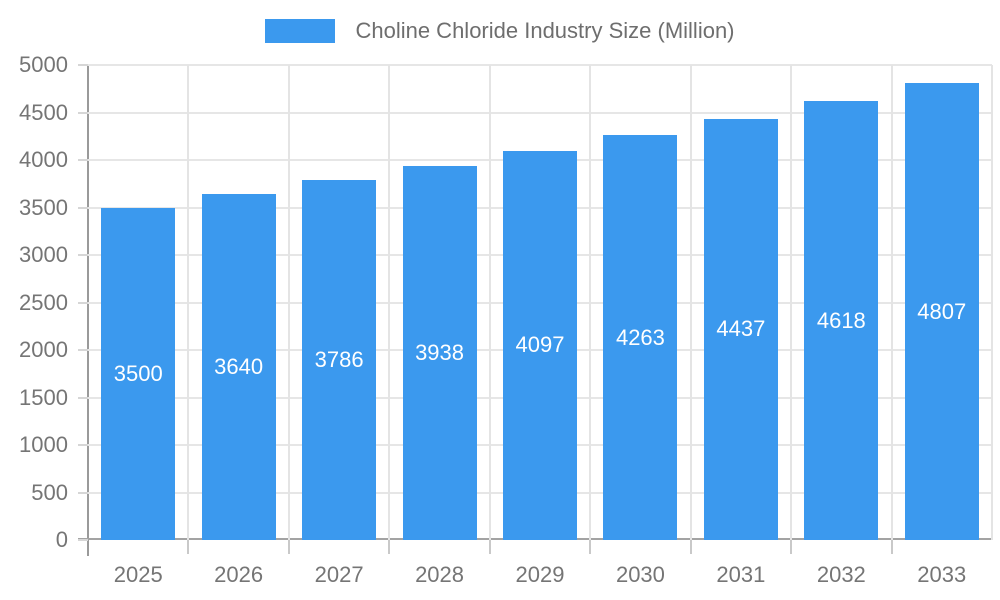 The image size is (1000, 600). What do you see at coordinates (49, 492) in the screenshot?
I see `y-axis-tick-label: 500` at bounding box center [49, 492].